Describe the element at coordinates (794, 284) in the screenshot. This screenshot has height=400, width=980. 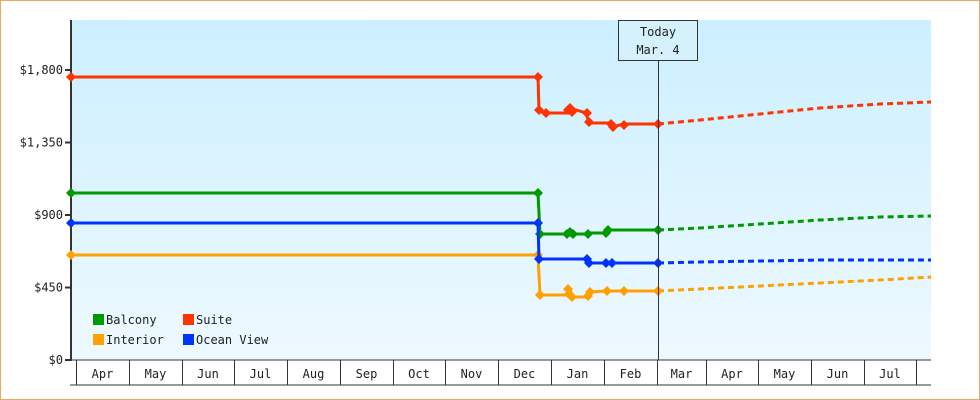
I see `projection-line-interior` at that location.